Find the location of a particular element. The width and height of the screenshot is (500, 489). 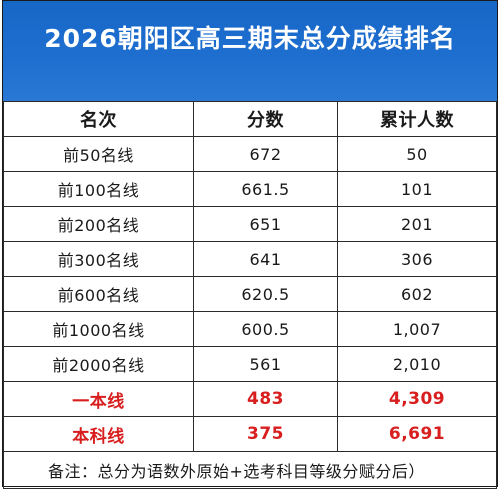

header-count: 累计人数 is located at coordinates (417, 119).